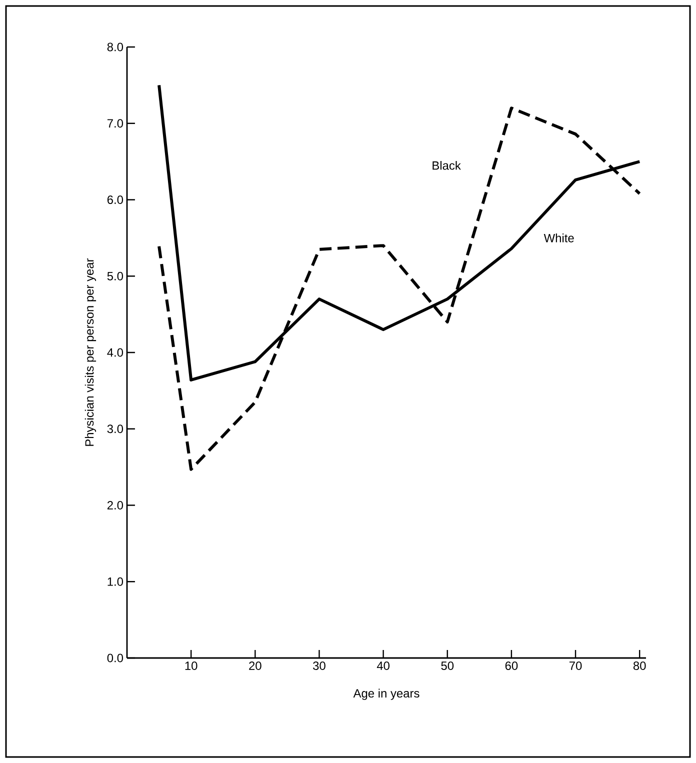  What do you see at coordinates (511, 666) in the screenshot?
I see `x-tick-label: 60` at bounding box center [511, 666].